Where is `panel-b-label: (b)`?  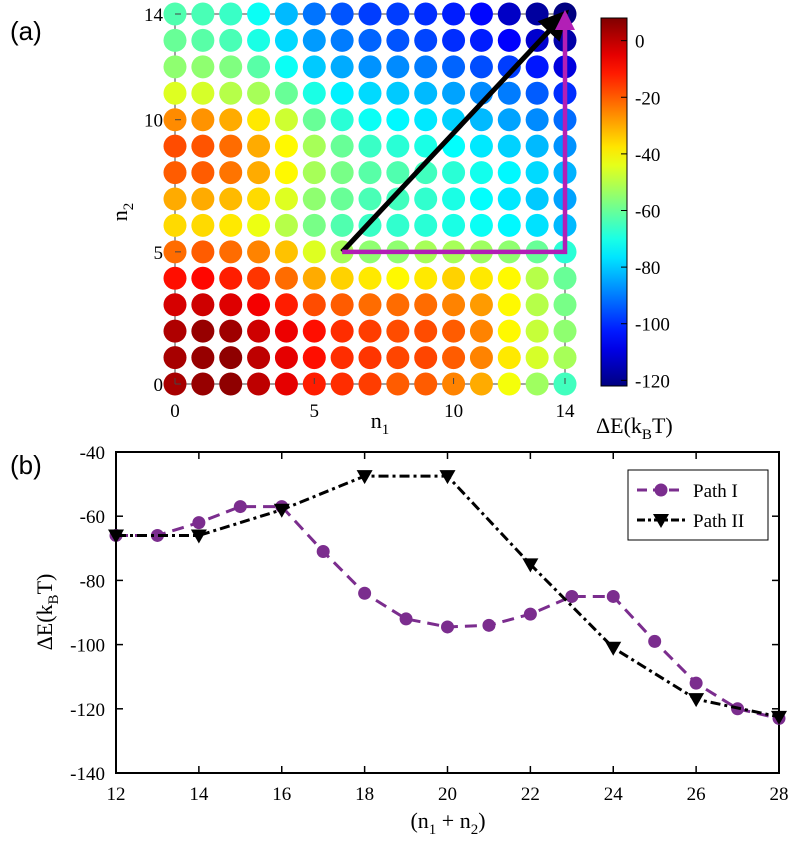 panel-b-label: (b) is located at coordinates (26, 465).